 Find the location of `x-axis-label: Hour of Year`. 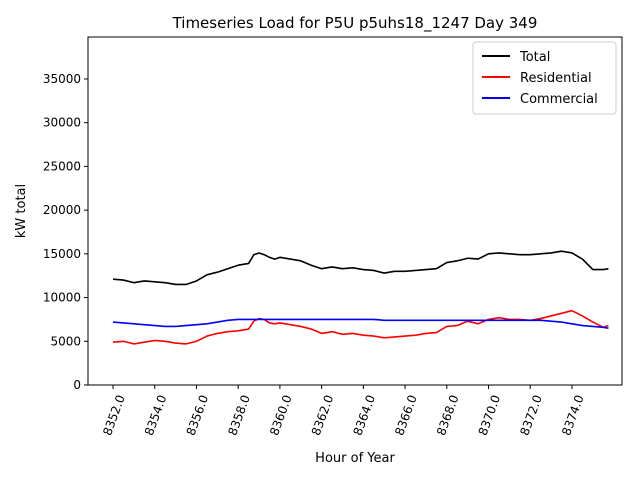

x-axis-label: Hour of Year is located at coordinates (355, 458).